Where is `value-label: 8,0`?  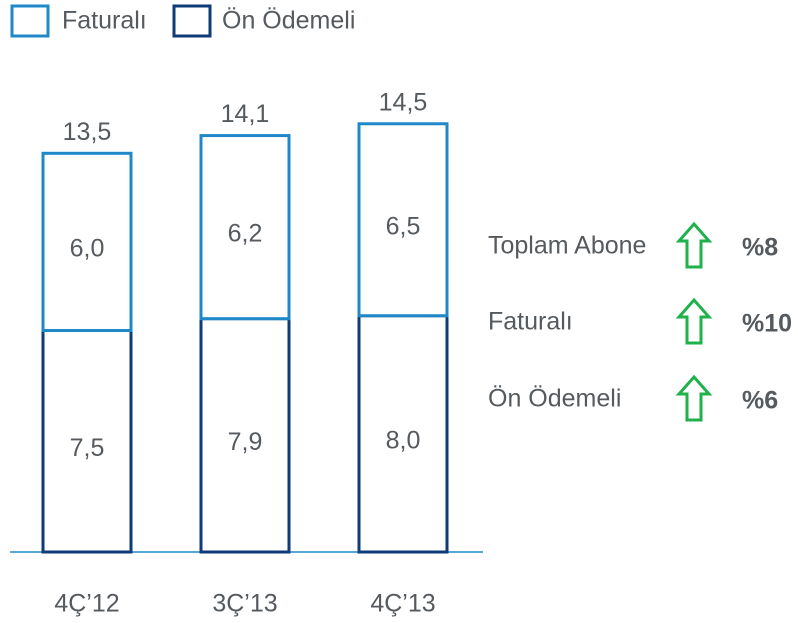
value-label: 8,0 is located at coordinates (403, 440).